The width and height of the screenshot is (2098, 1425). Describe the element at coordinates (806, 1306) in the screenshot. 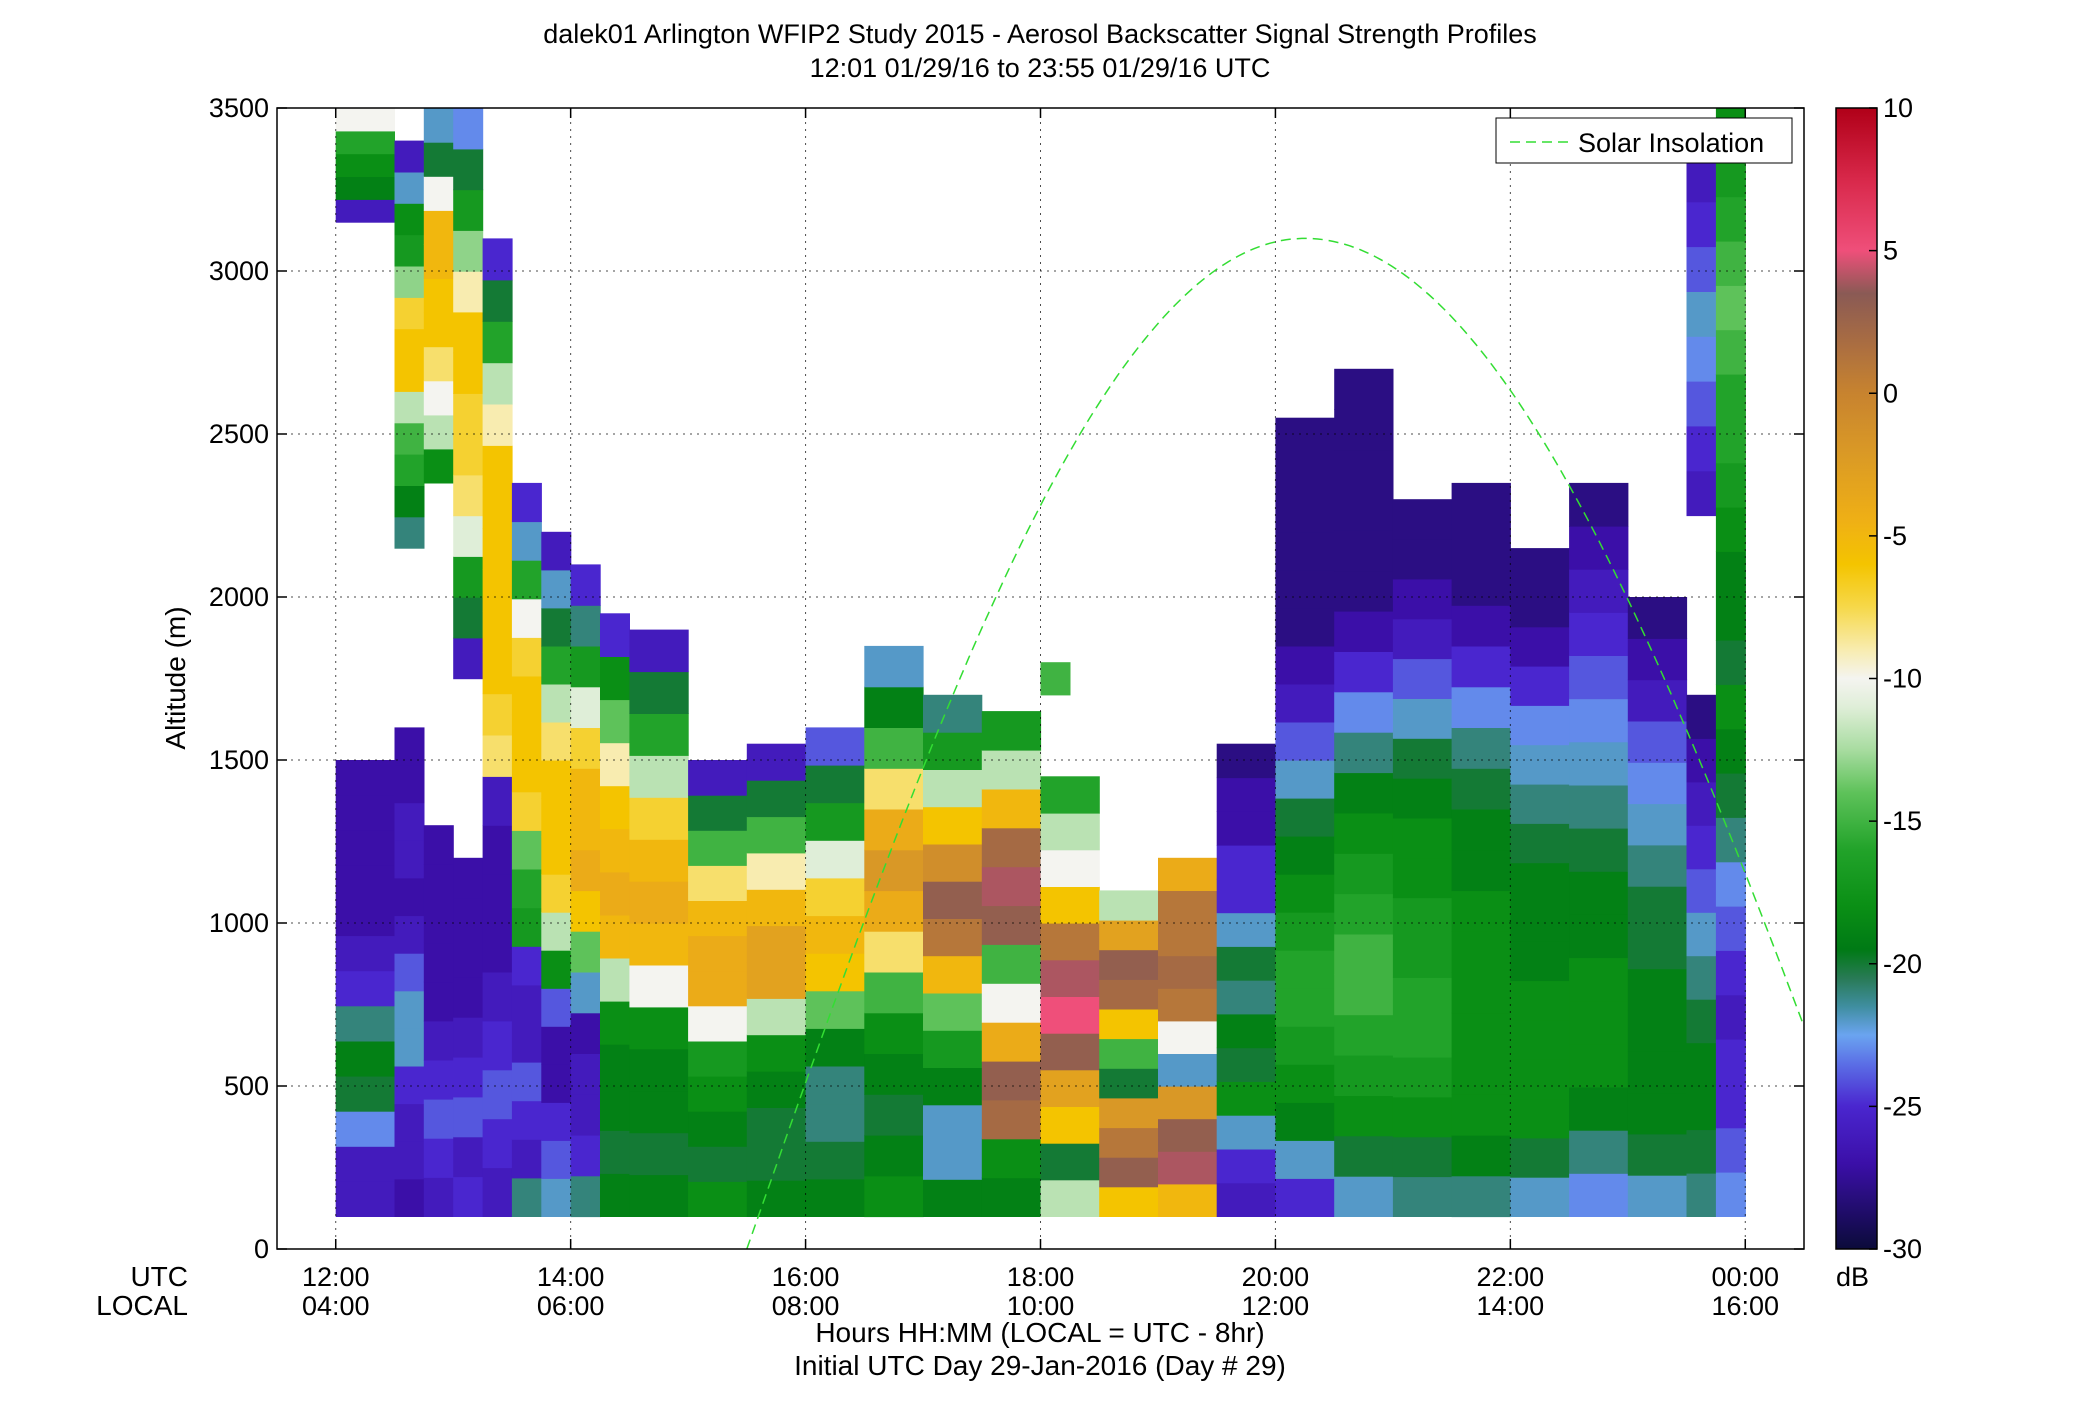

I see `x-tick-label-local: 08:00` at that location.